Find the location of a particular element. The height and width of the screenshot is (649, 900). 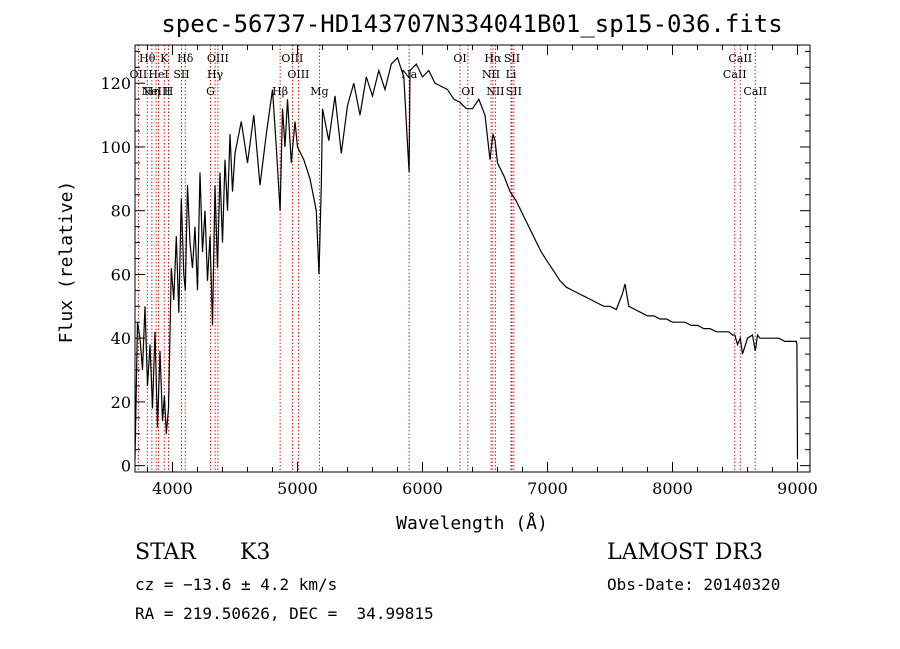

object-subclass: K3 is located at coordinates (255, 552).